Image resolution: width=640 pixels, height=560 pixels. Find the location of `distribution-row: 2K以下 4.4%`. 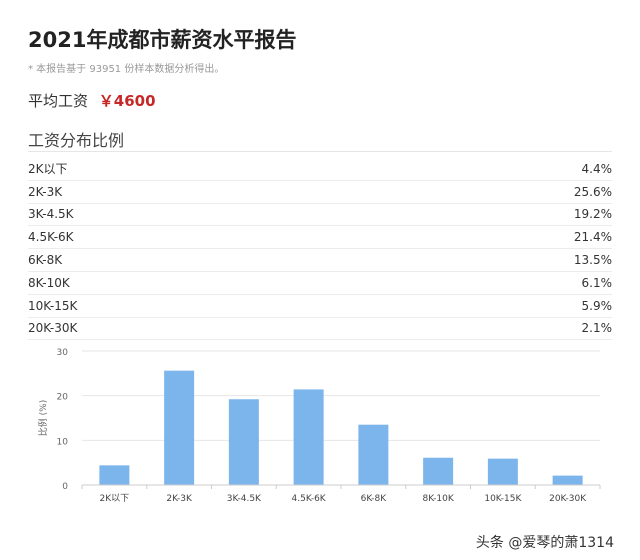

distribution-row: 2K以下 4.4% is located at coordinates (320, 169).